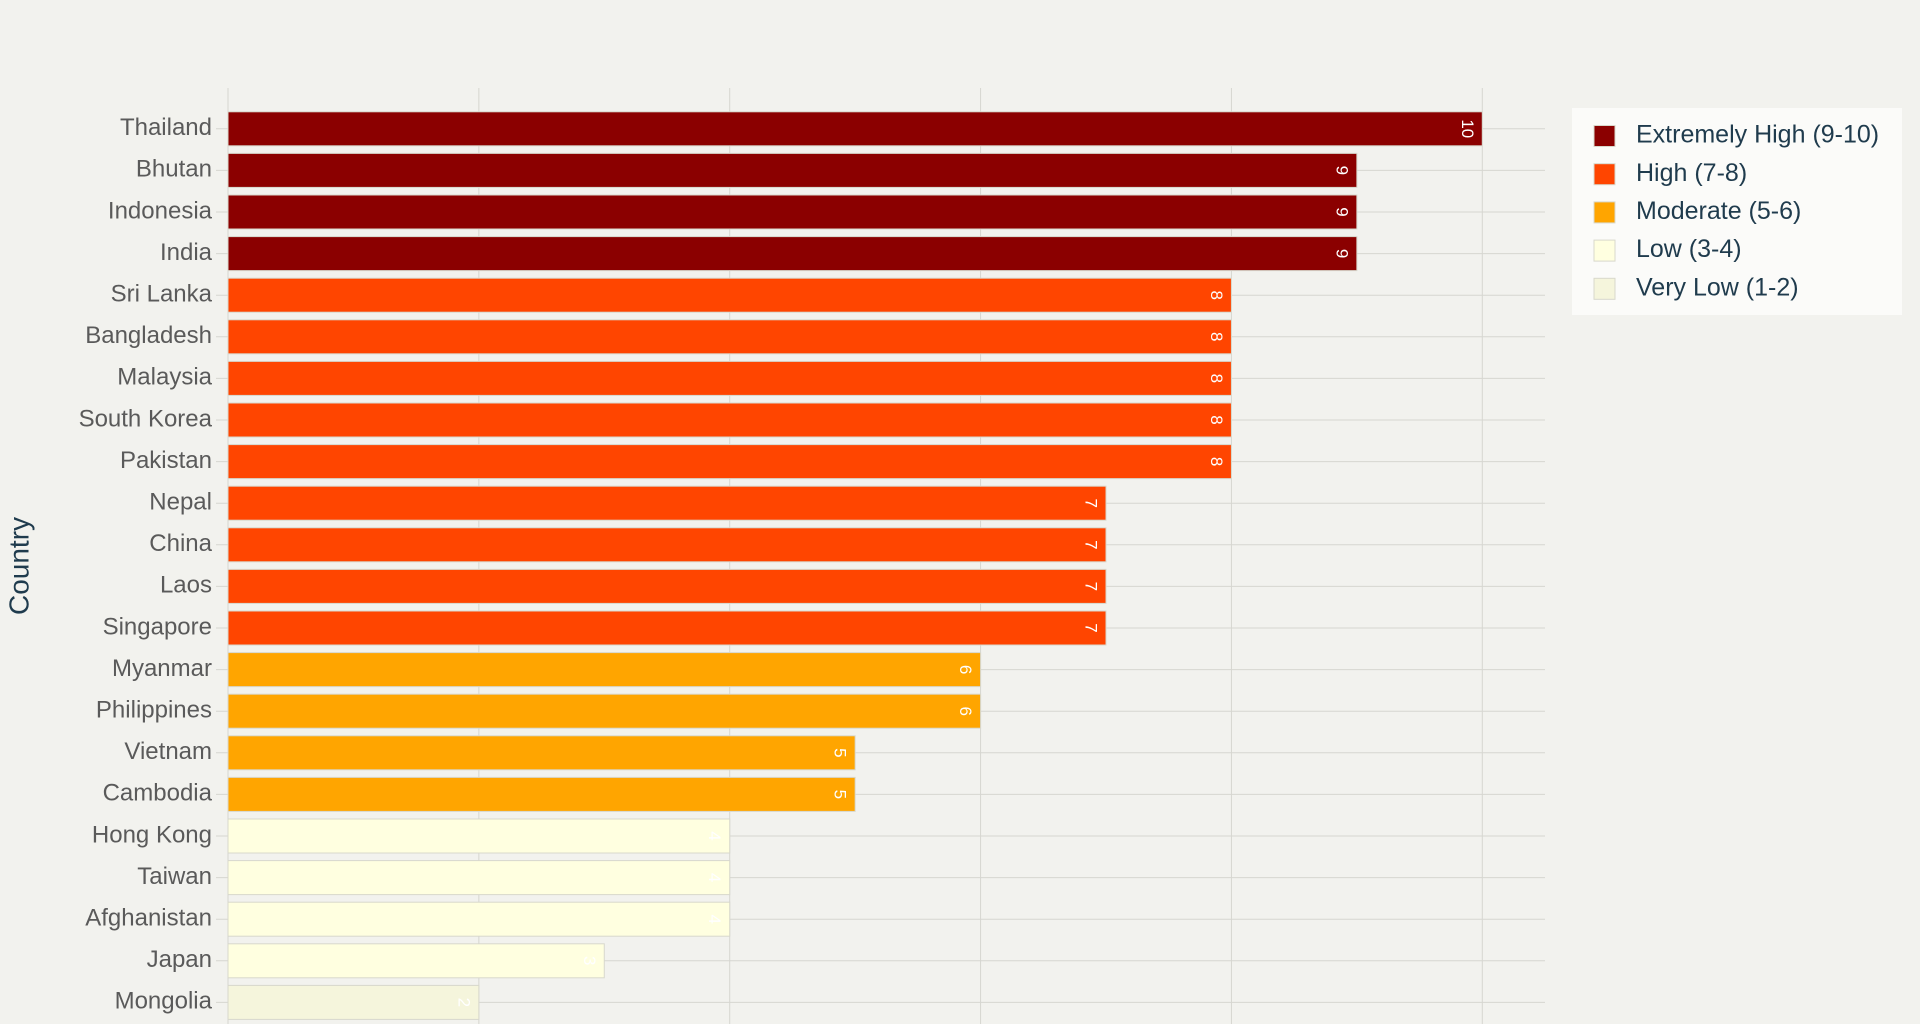 Image resolution: width=1920 pixels, height=1024 pixels. I want to click on y-tick-label: Japan, so click(179, 959).